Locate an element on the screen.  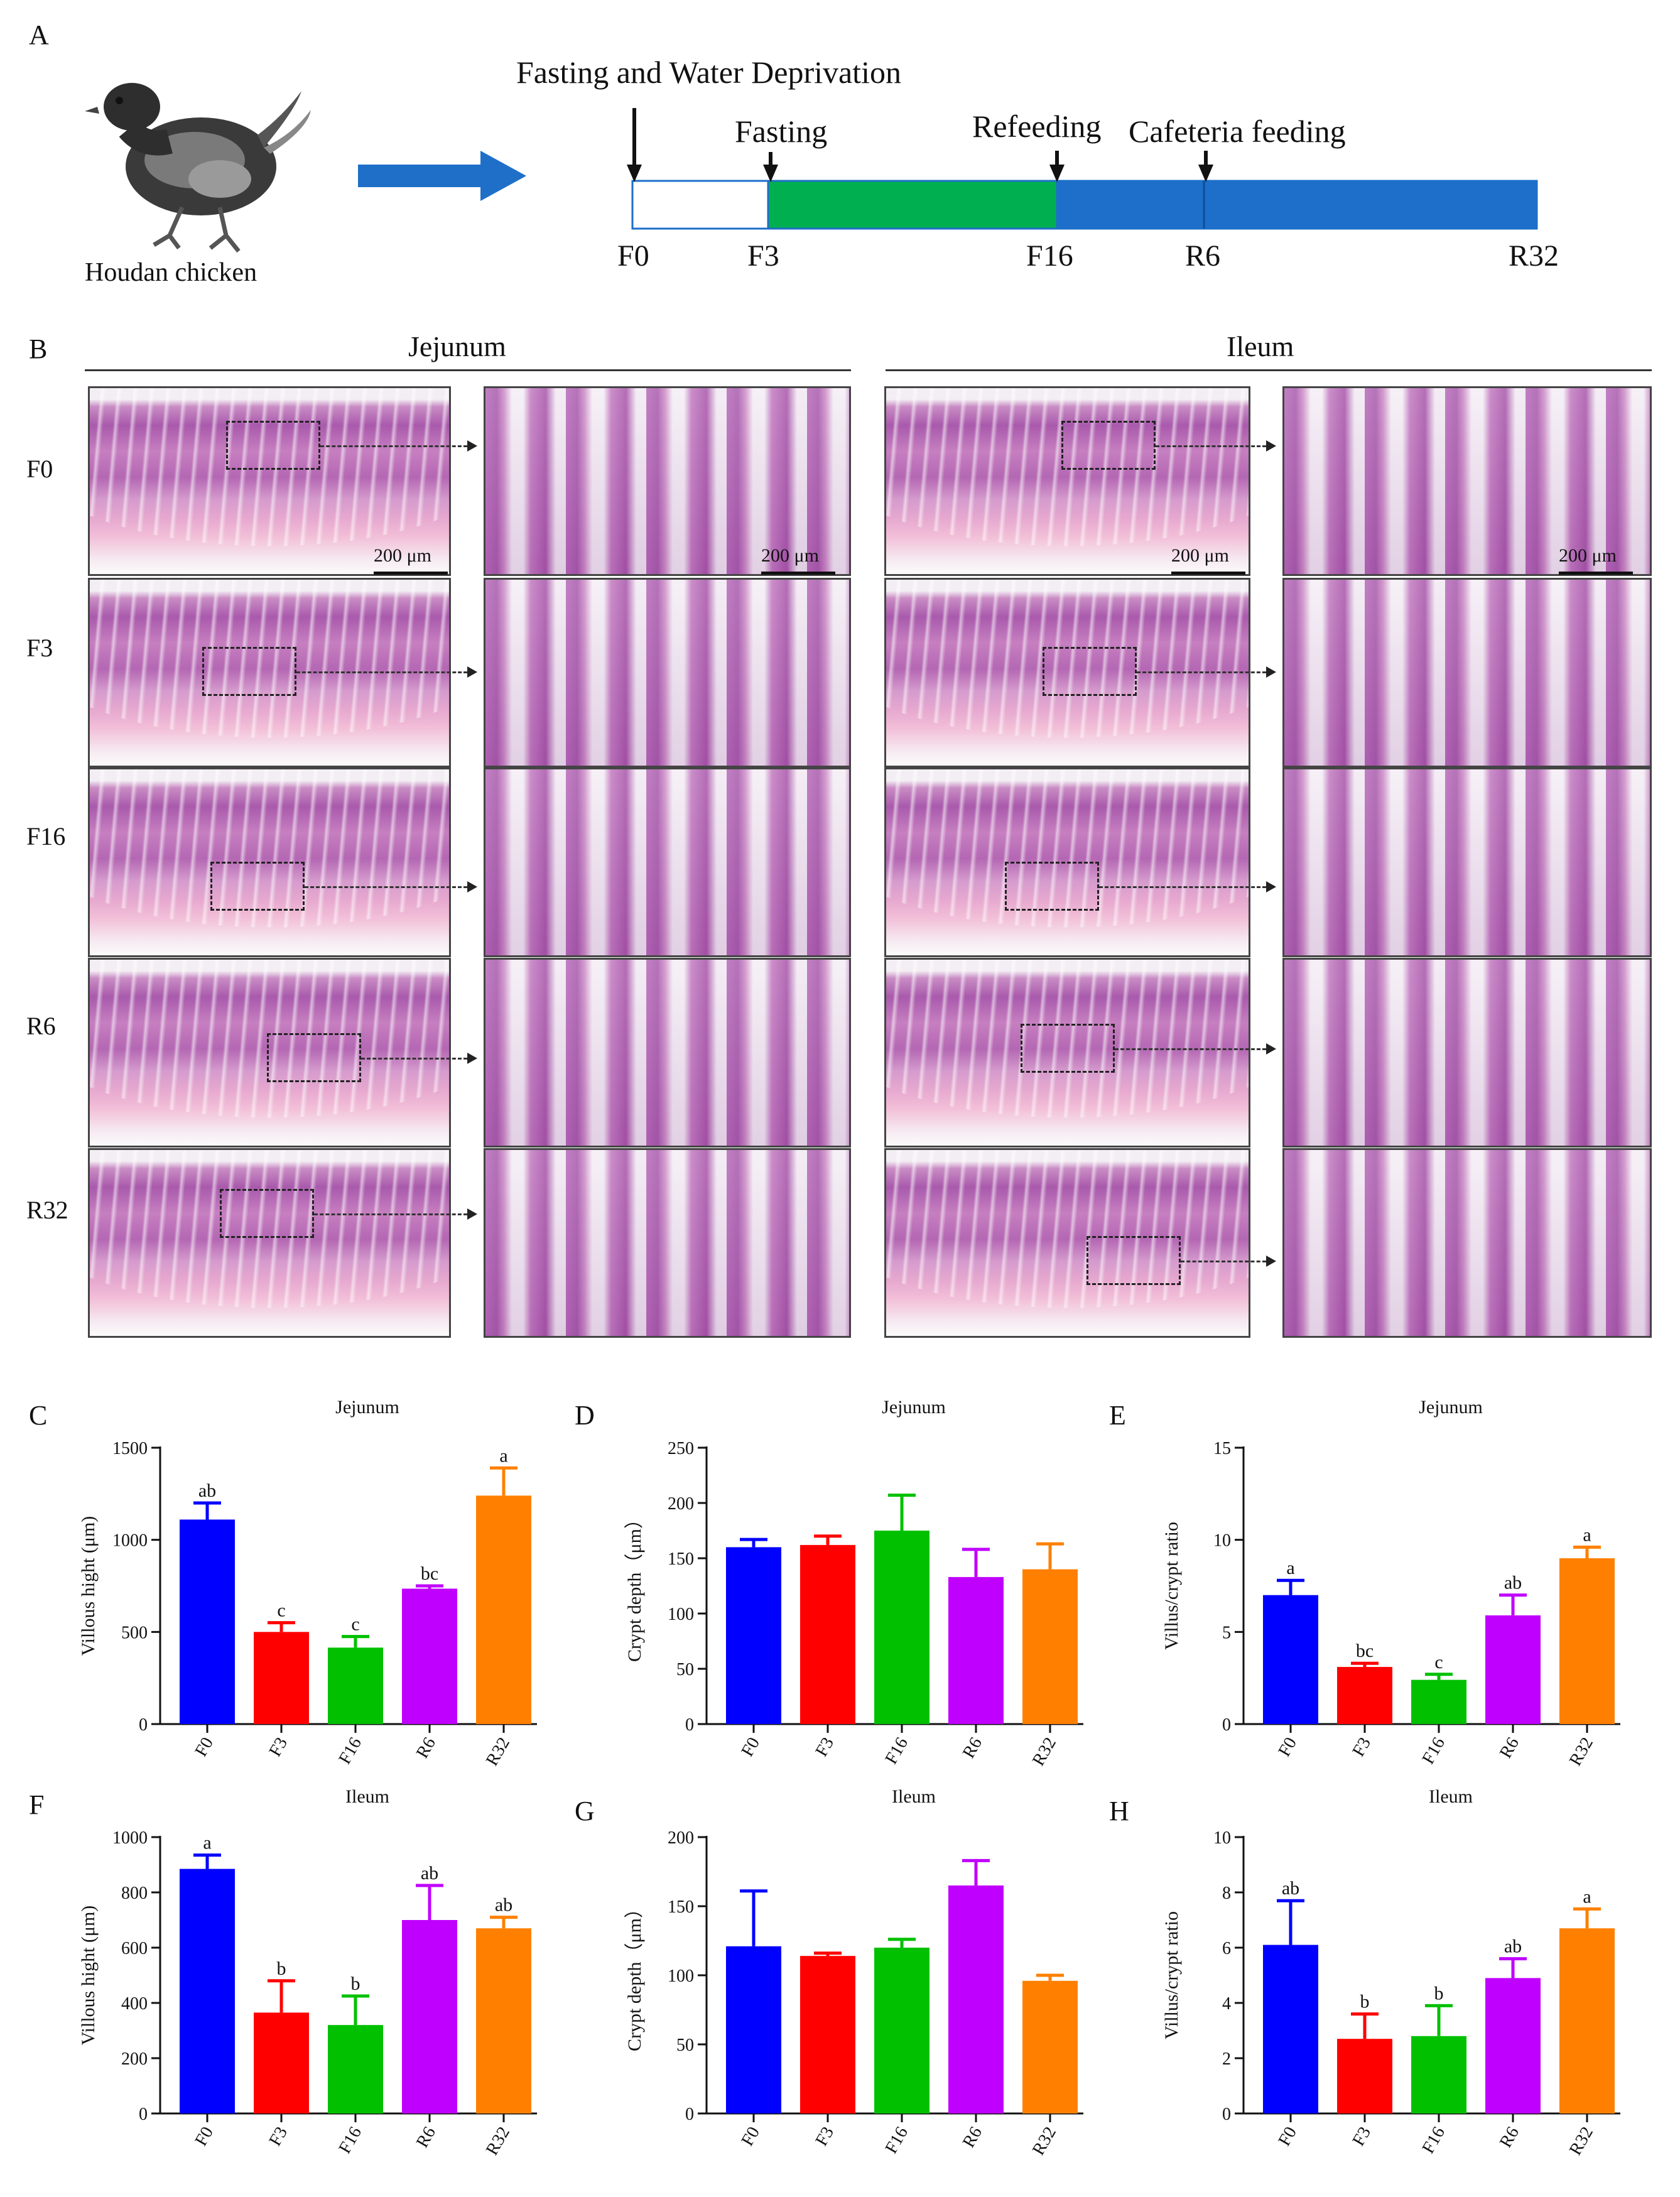
chart-title: Jejunum is located at coordinates (914, 1407).